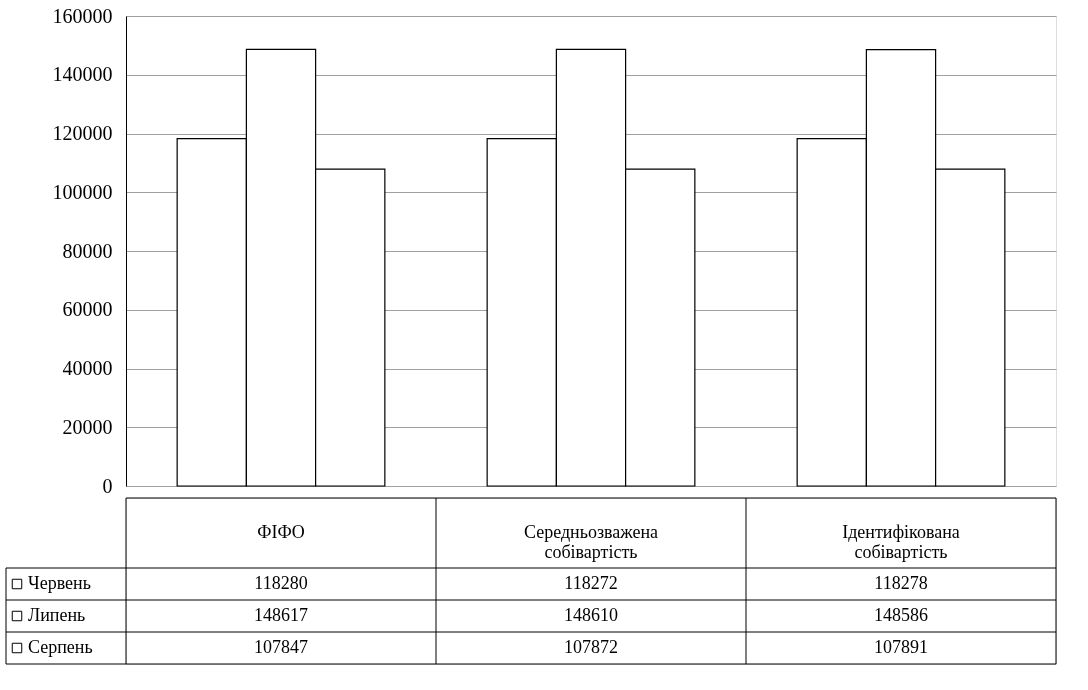 This screenshot has height=690, width=1088. Describe the element at coordinates (901, 647) in the screenshot. I see `data-label: 107891` at that location.